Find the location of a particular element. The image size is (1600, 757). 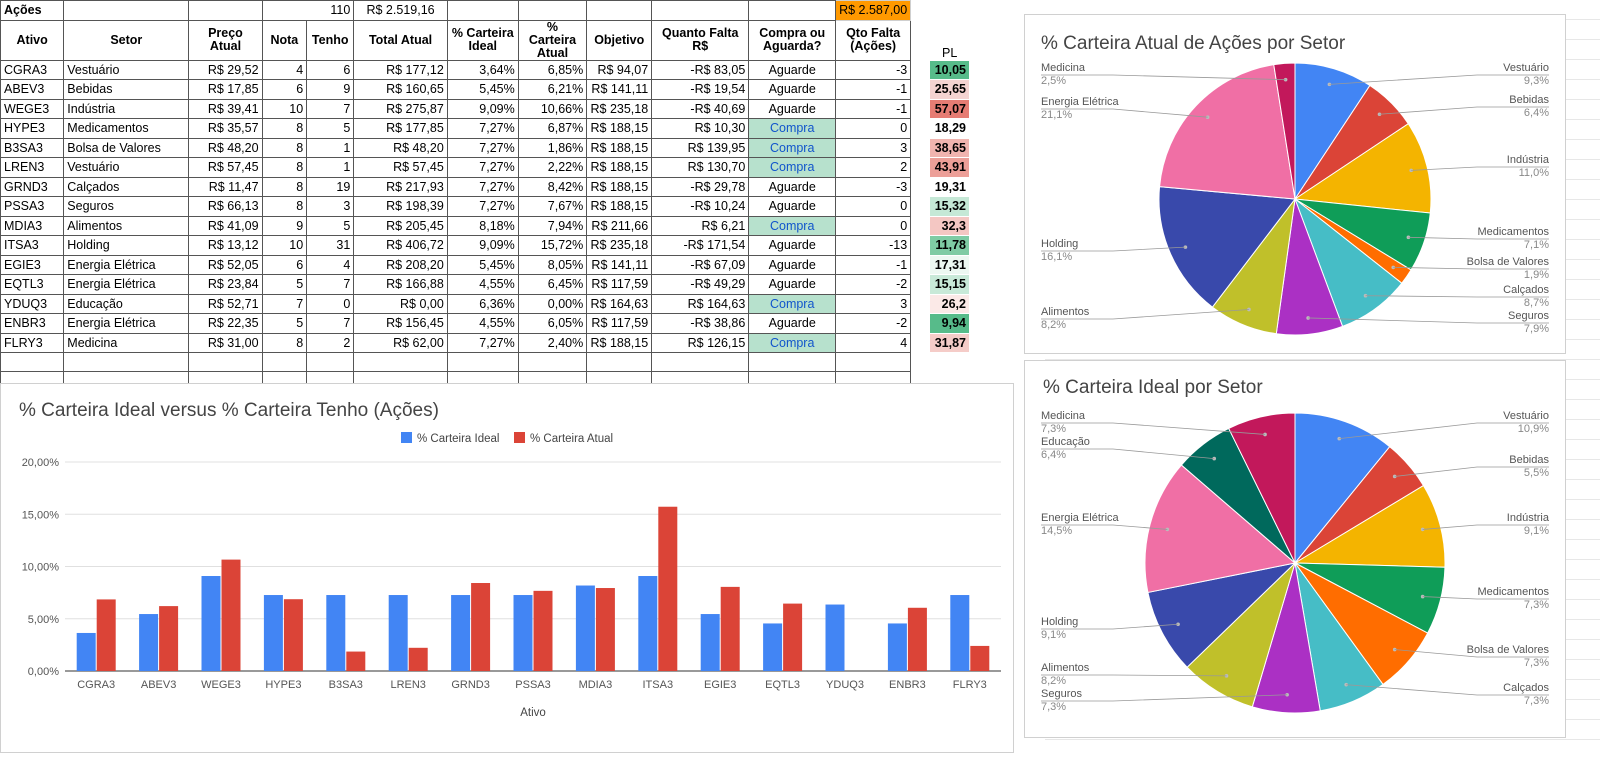

cell-preco: R$ 29,52 is located at coordinates (225, 69).